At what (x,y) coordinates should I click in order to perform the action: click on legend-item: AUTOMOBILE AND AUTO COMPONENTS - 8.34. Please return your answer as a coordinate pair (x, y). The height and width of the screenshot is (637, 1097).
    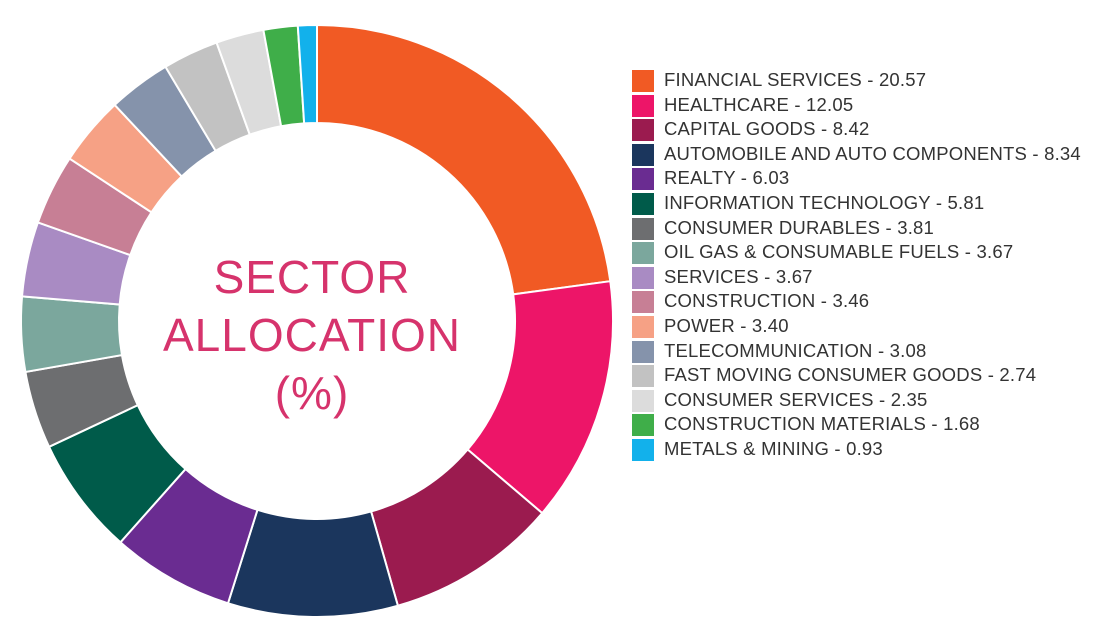
    Looking at the image, I should click on (857, 154).